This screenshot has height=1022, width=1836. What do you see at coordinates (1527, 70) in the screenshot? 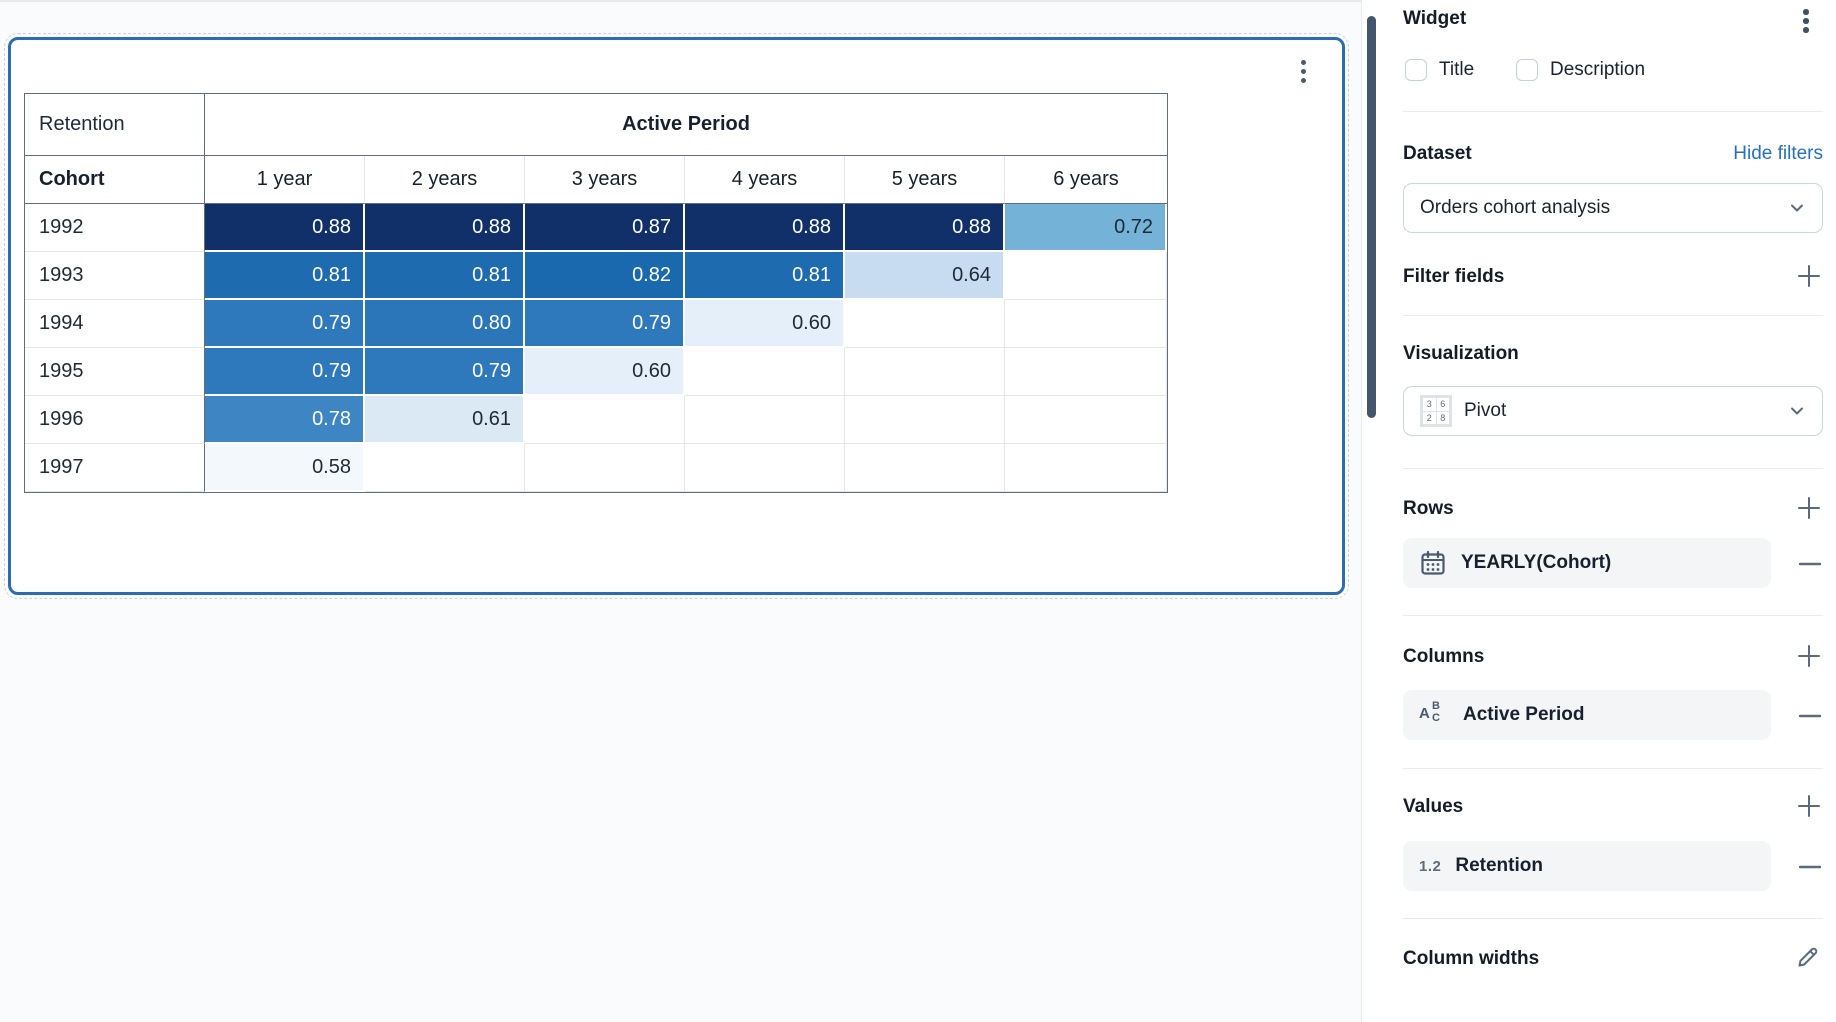
I see `description-checkbox-box` at bounding box center [1527, 70].